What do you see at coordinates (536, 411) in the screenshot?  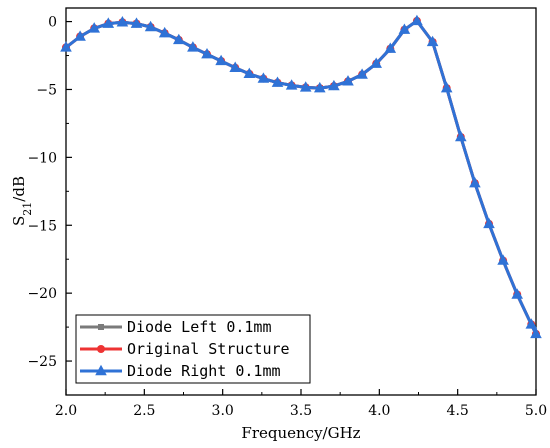 I see `x-tick-label: 5.0` at bounding box center [536, 411].